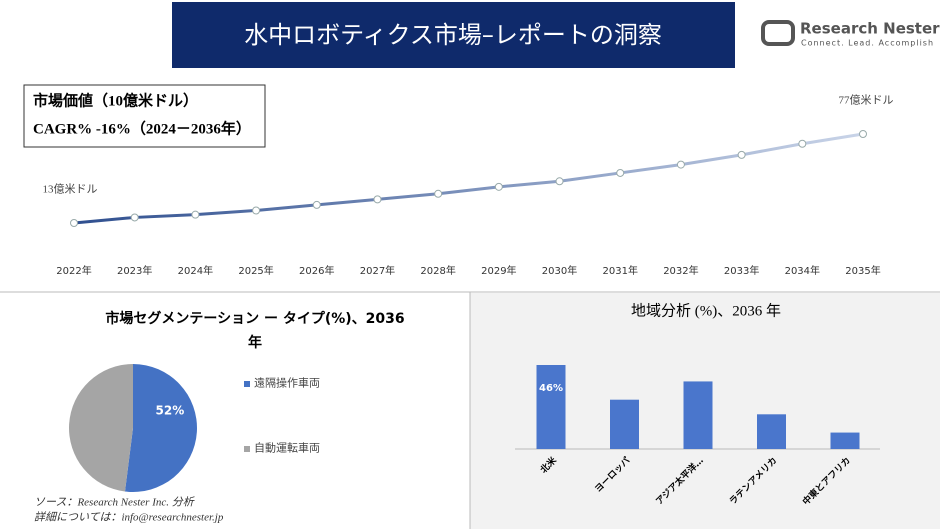 This screenshot has width=940, height=529. I want to click on value-label: 13億米ドル, so click(70, 189).